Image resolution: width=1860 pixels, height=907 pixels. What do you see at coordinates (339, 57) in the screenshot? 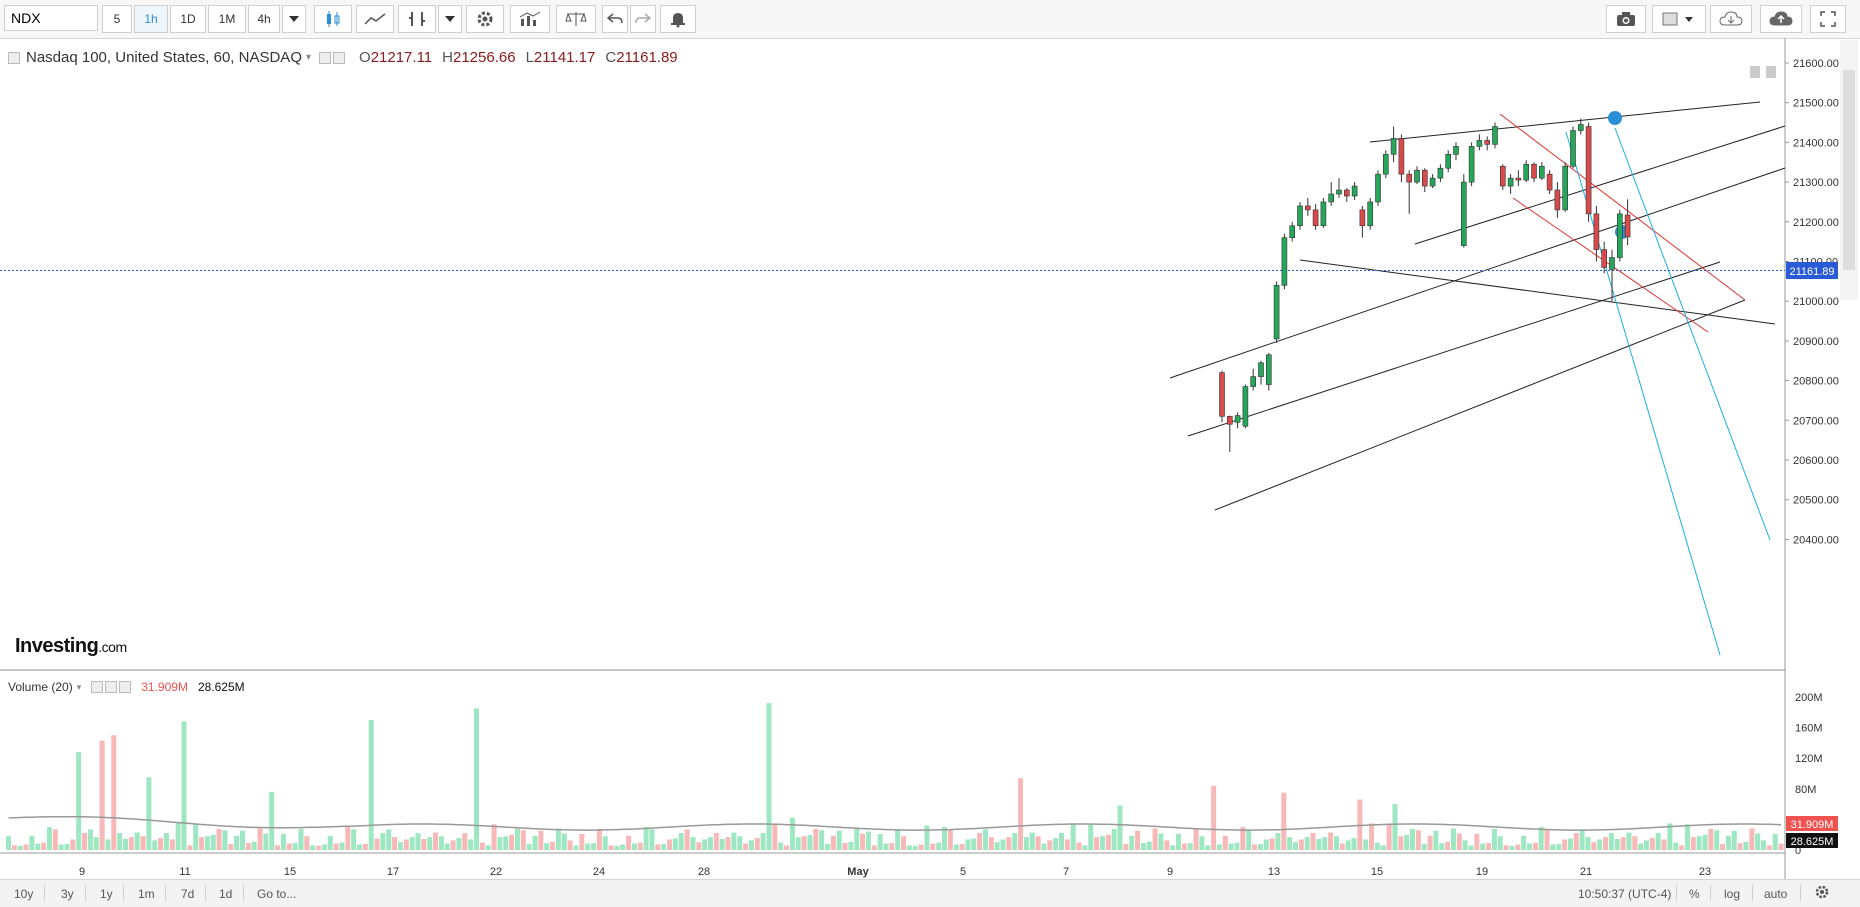
I see `series-settings-icon` at bounding box center [339, 57].